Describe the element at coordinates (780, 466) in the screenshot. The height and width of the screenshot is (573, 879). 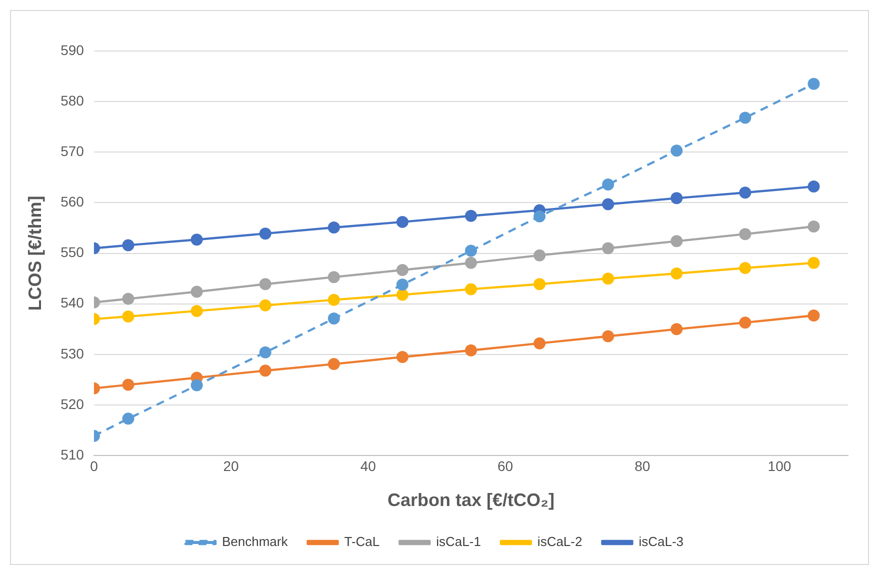
I see `x-tick-label: 100` at that location.